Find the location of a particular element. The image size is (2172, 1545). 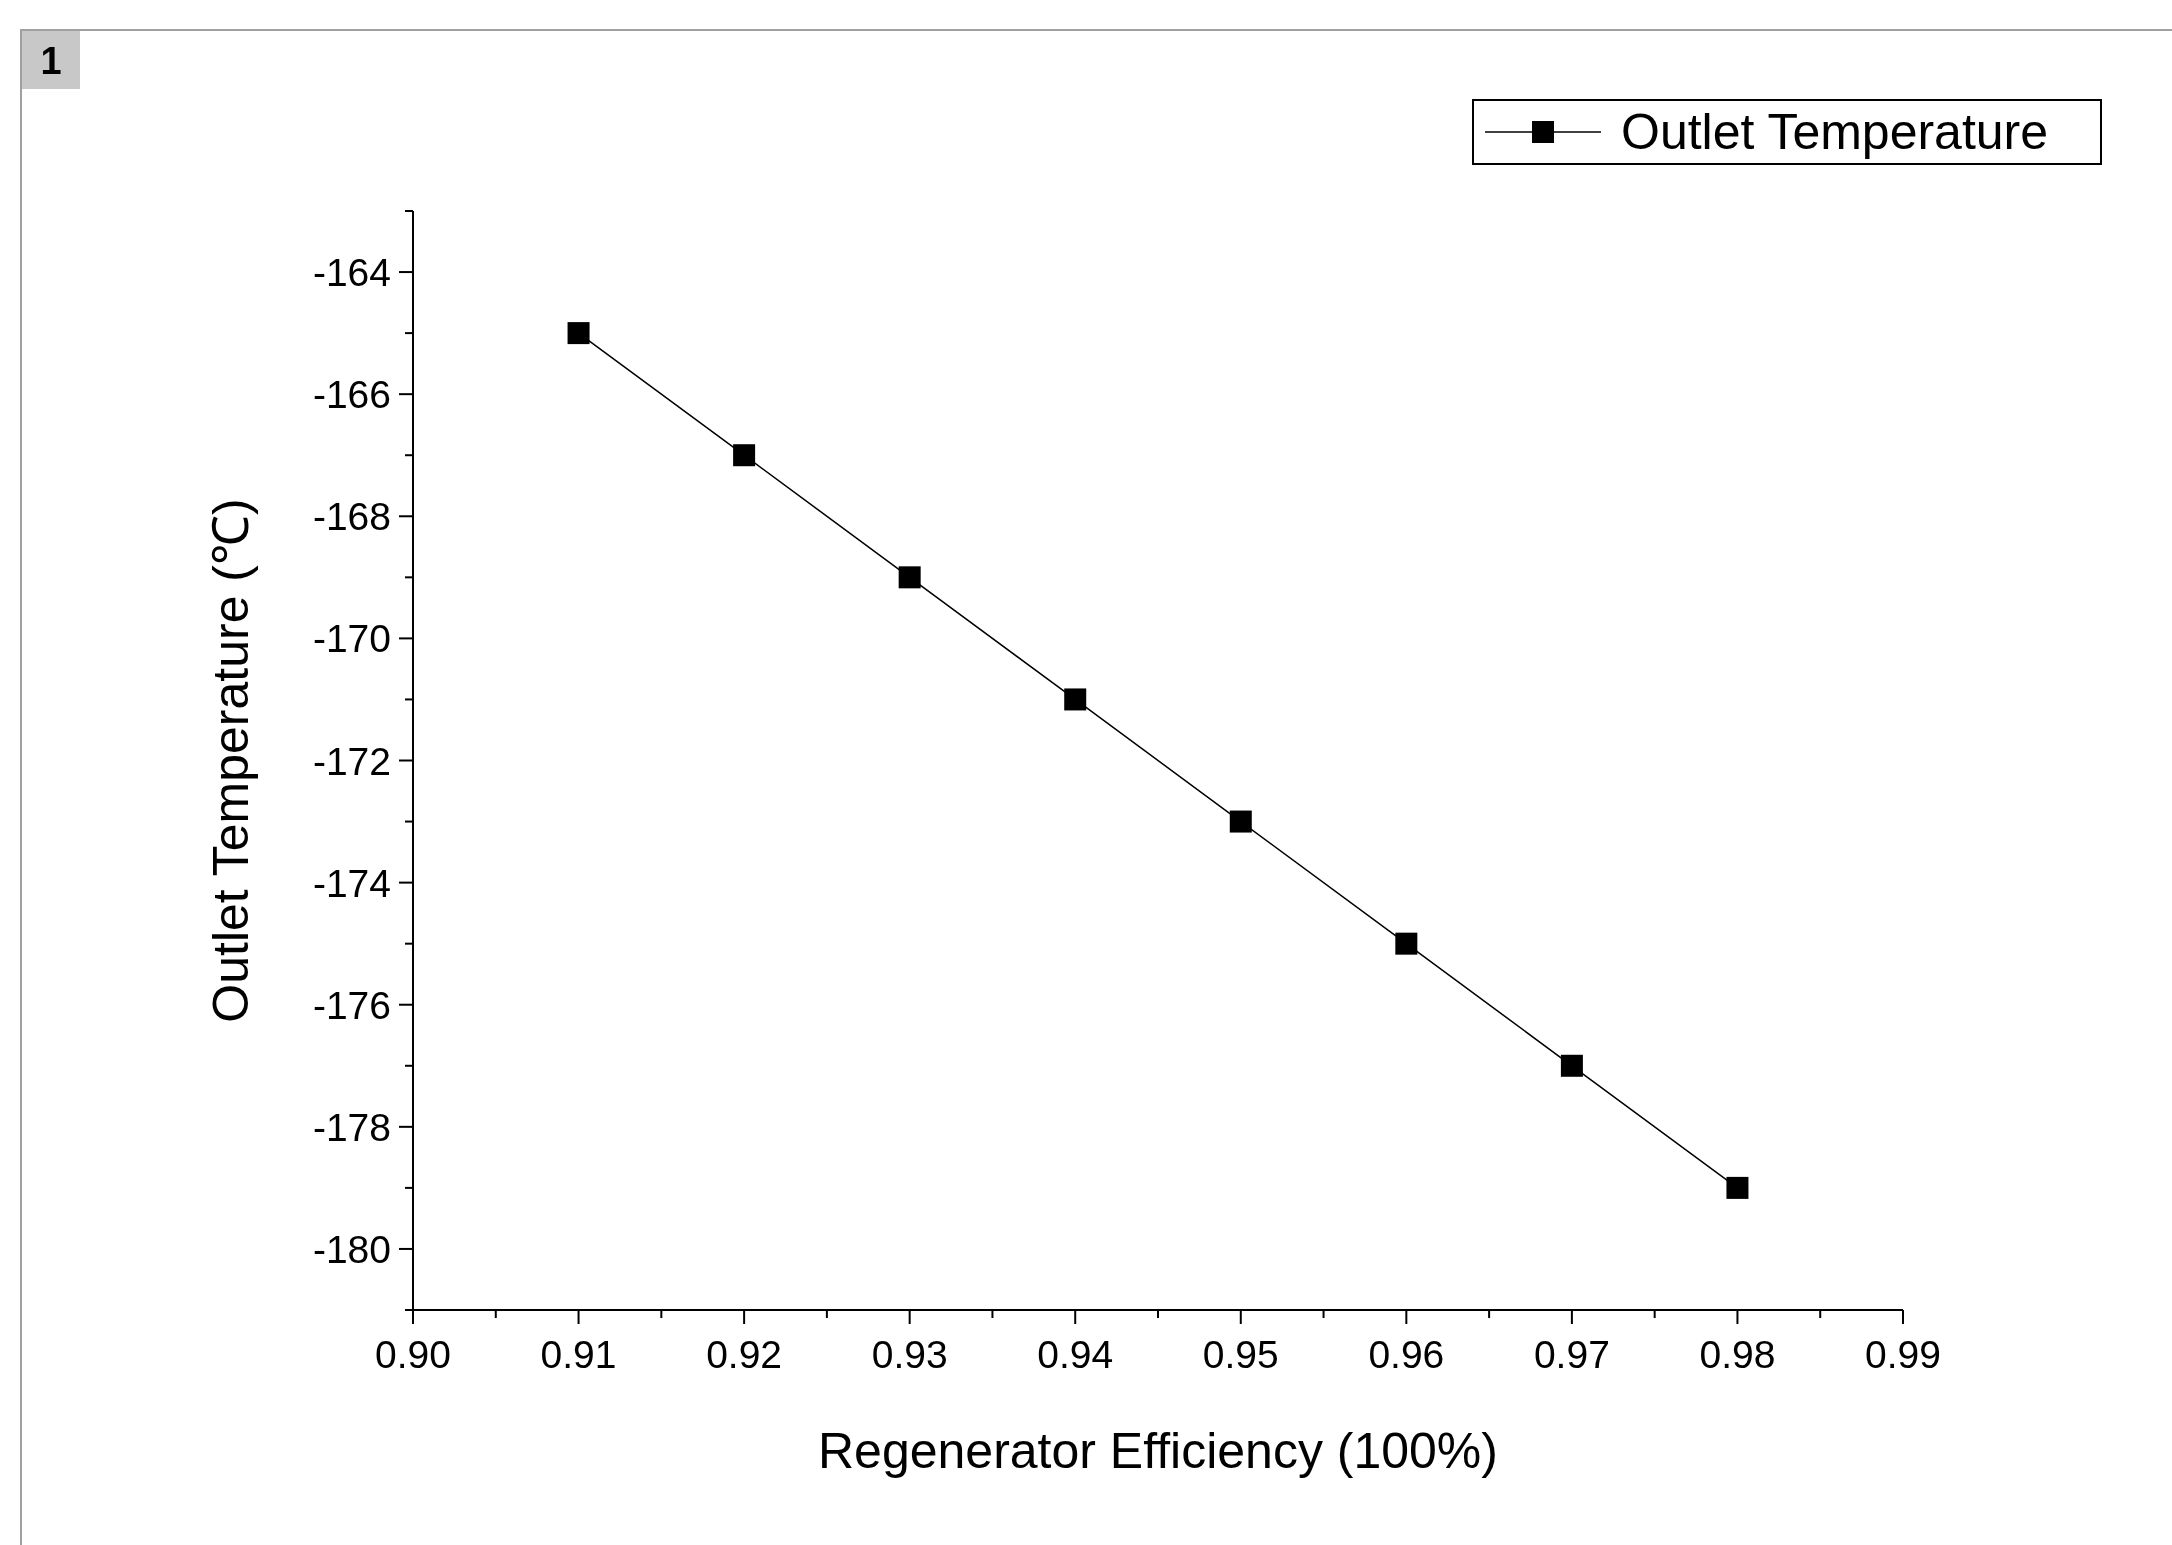

y-tick-label: -168 is located at coordinates (351, 517).